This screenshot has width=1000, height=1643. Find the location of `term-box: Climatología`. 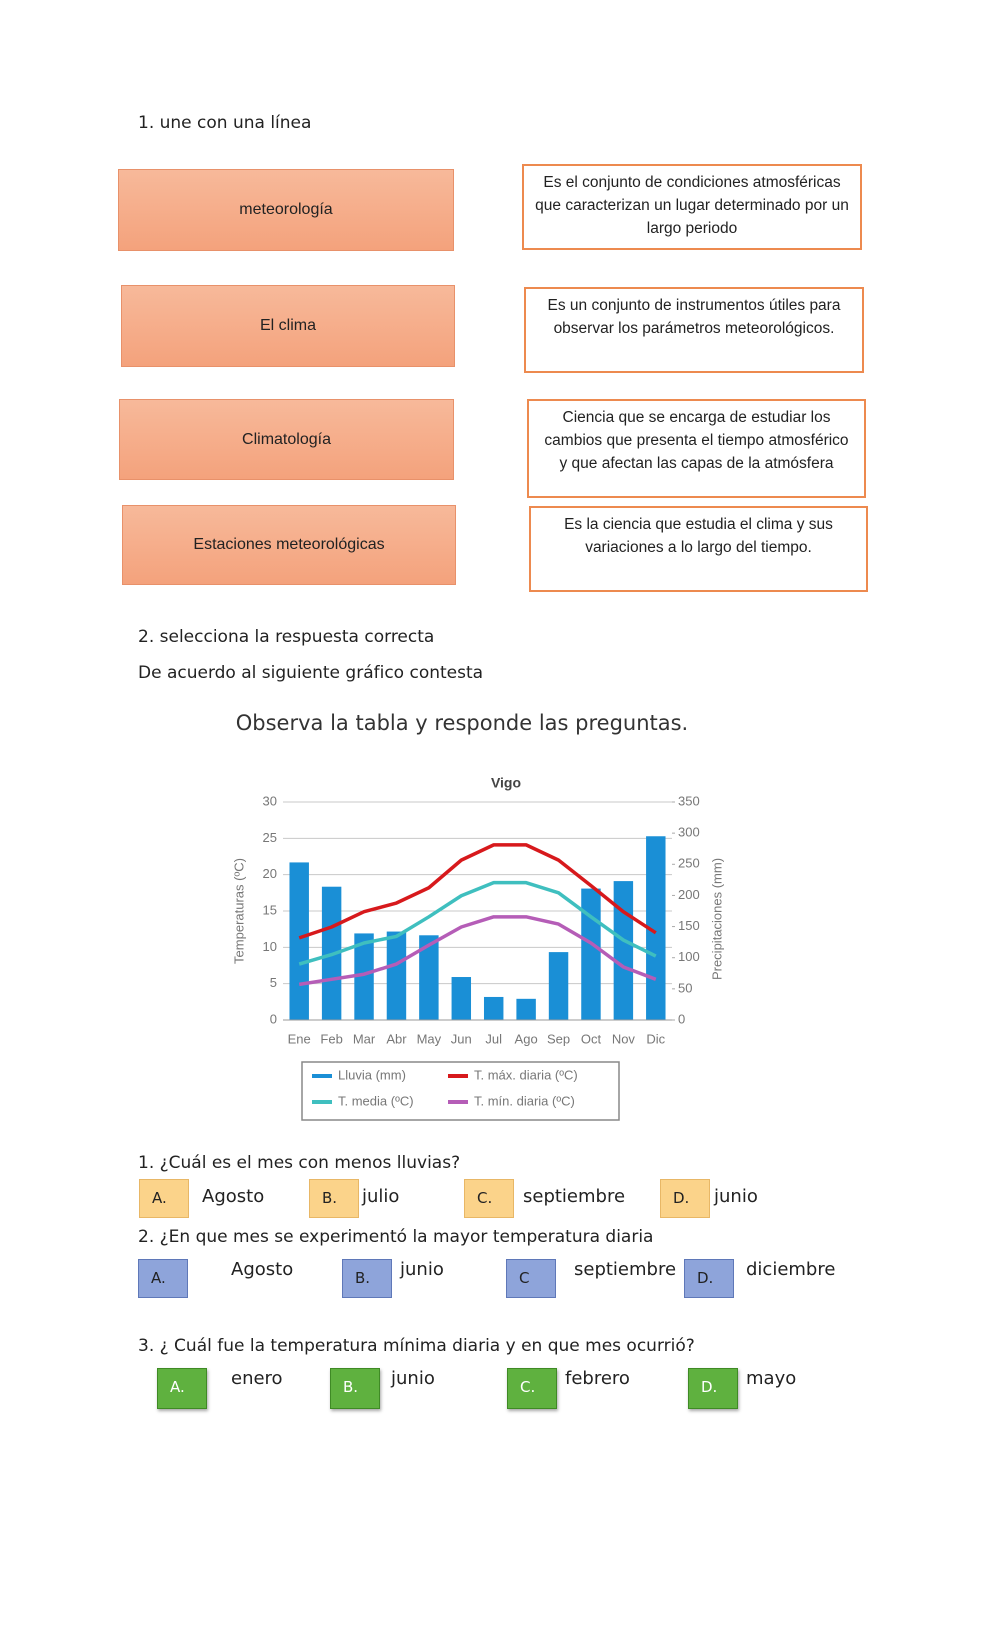

term-box: Climatología is located at coordinates (286, 439).